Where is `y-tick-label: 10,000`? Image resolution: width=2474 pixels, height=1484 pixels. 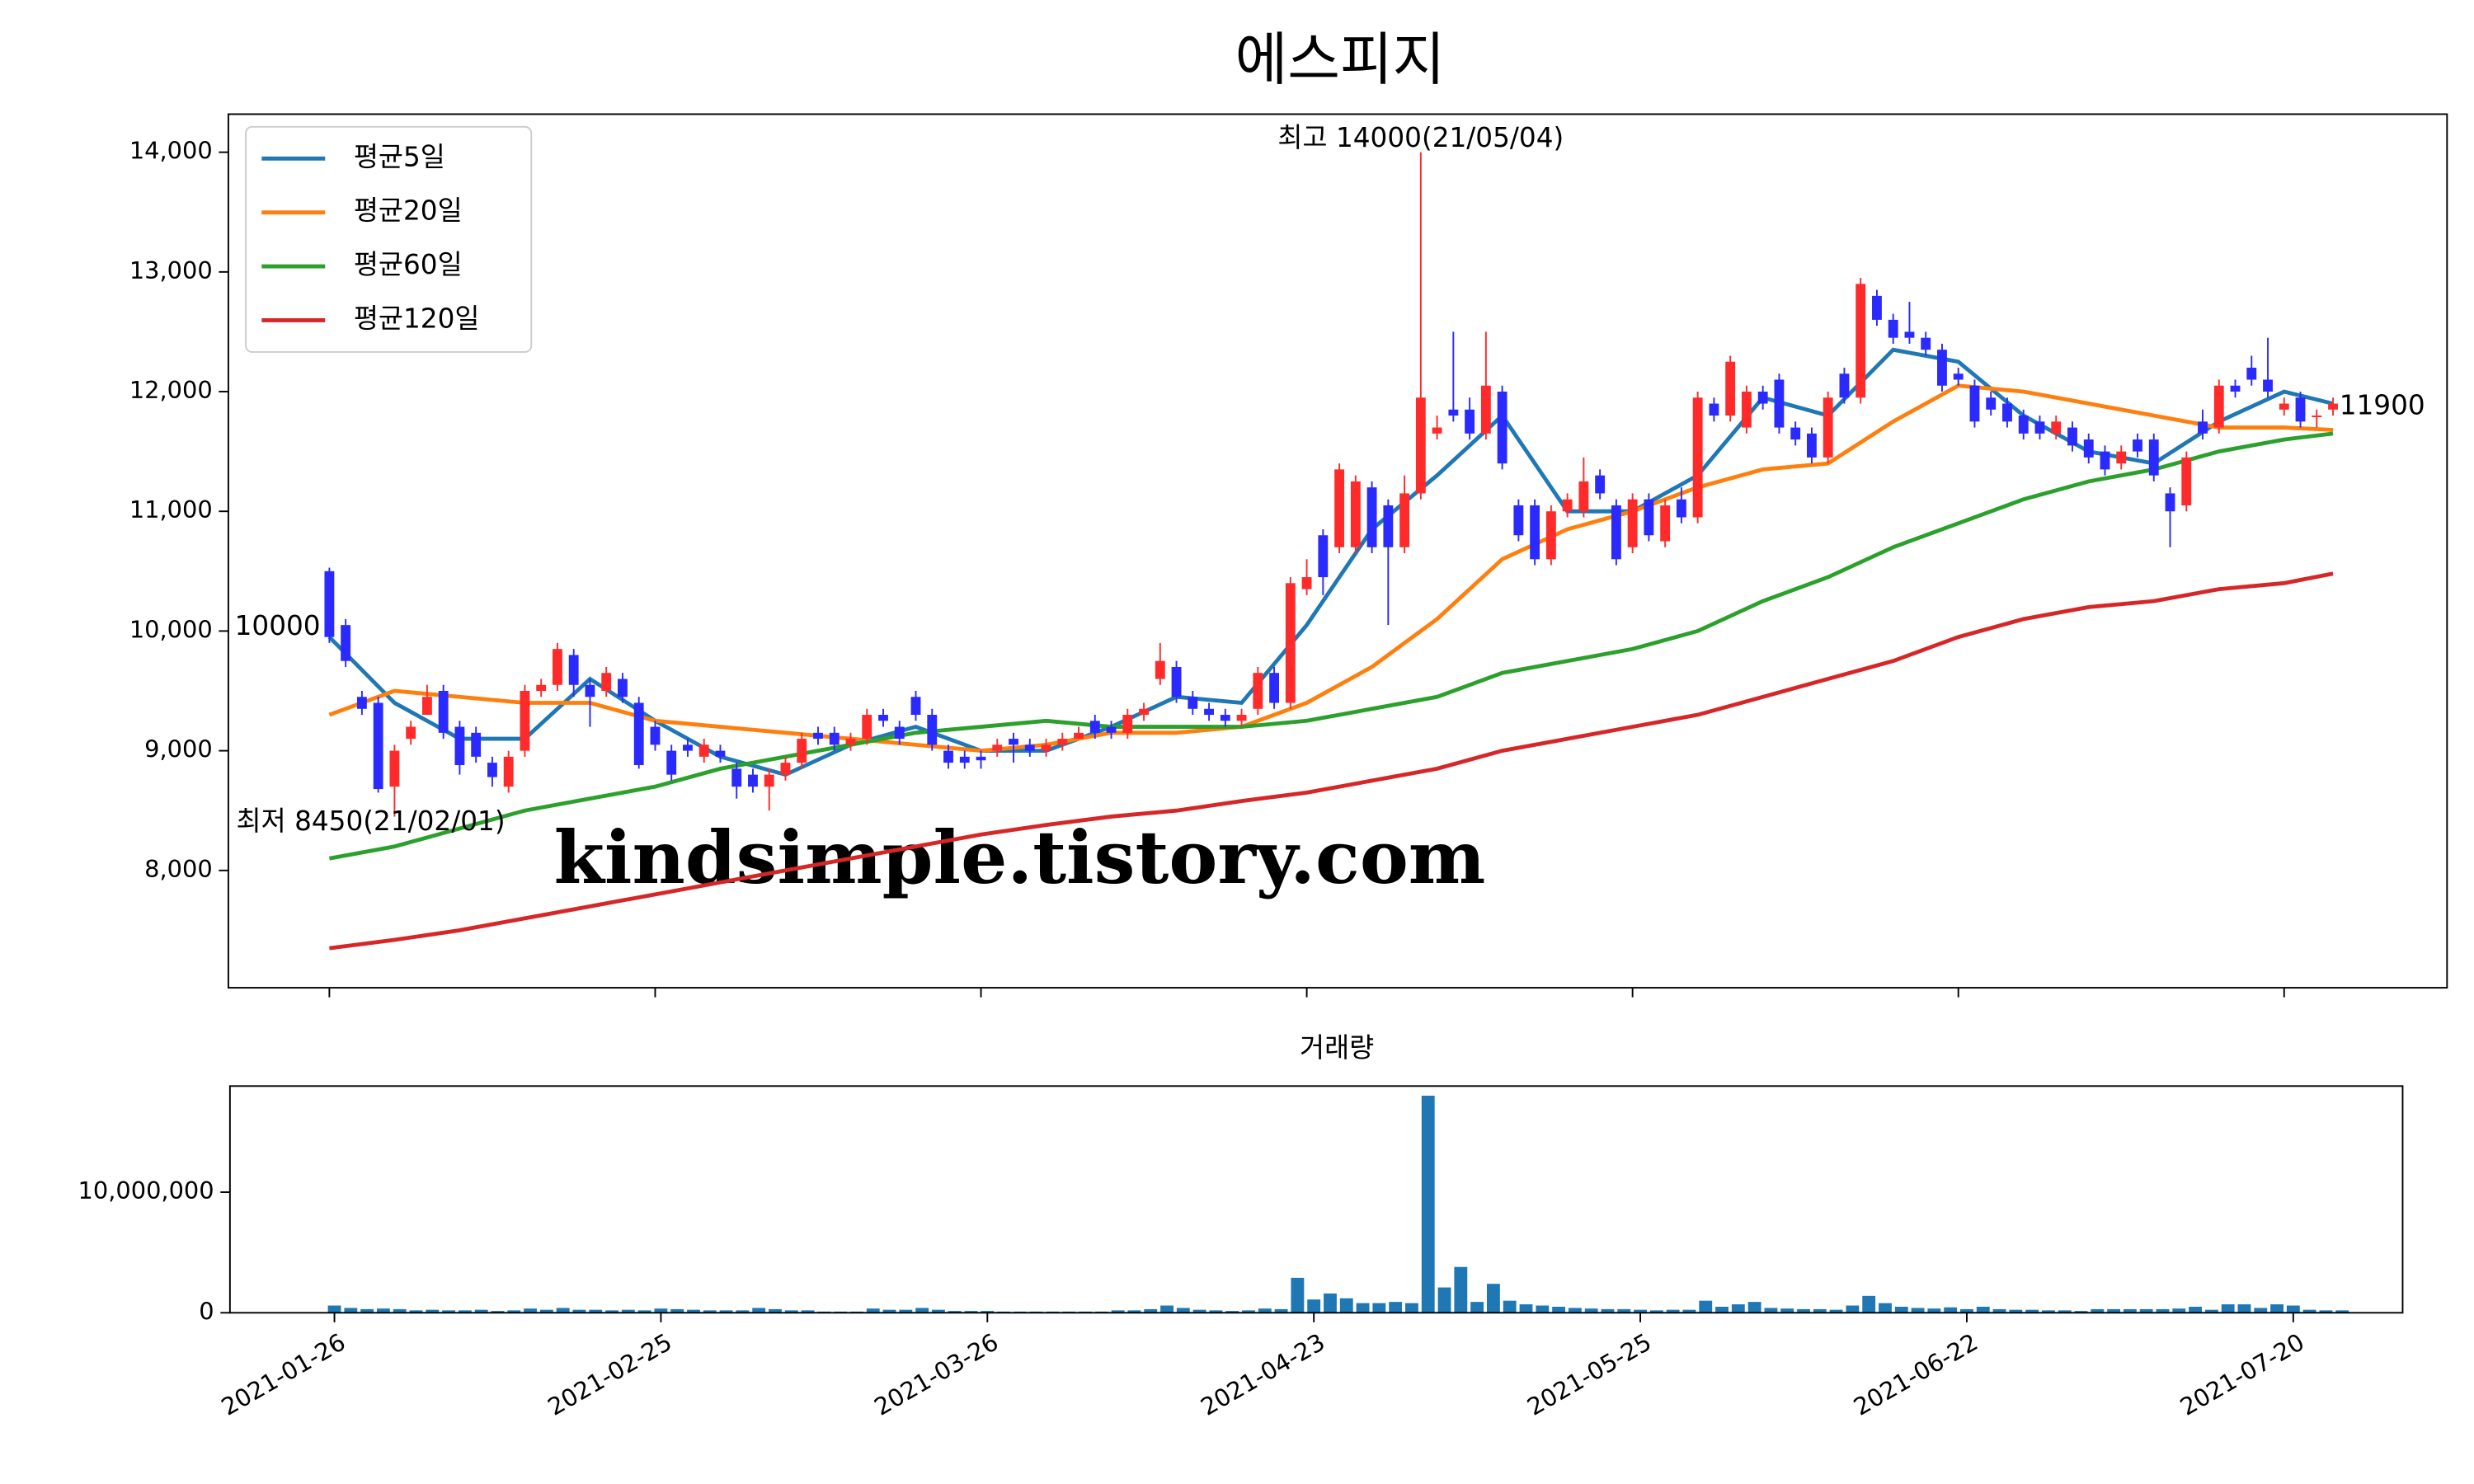
y-tick-label: 10,000 is located at coordinates (171, 629).